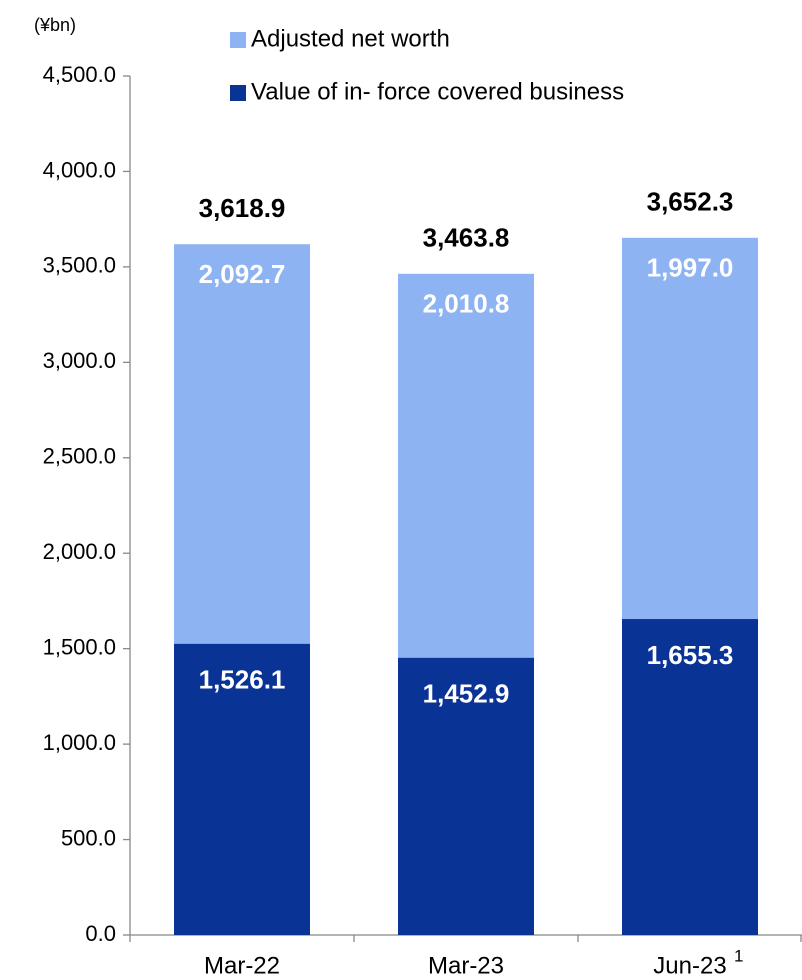  I want to click on y-tick-label: 500.0, so click(88, 837).